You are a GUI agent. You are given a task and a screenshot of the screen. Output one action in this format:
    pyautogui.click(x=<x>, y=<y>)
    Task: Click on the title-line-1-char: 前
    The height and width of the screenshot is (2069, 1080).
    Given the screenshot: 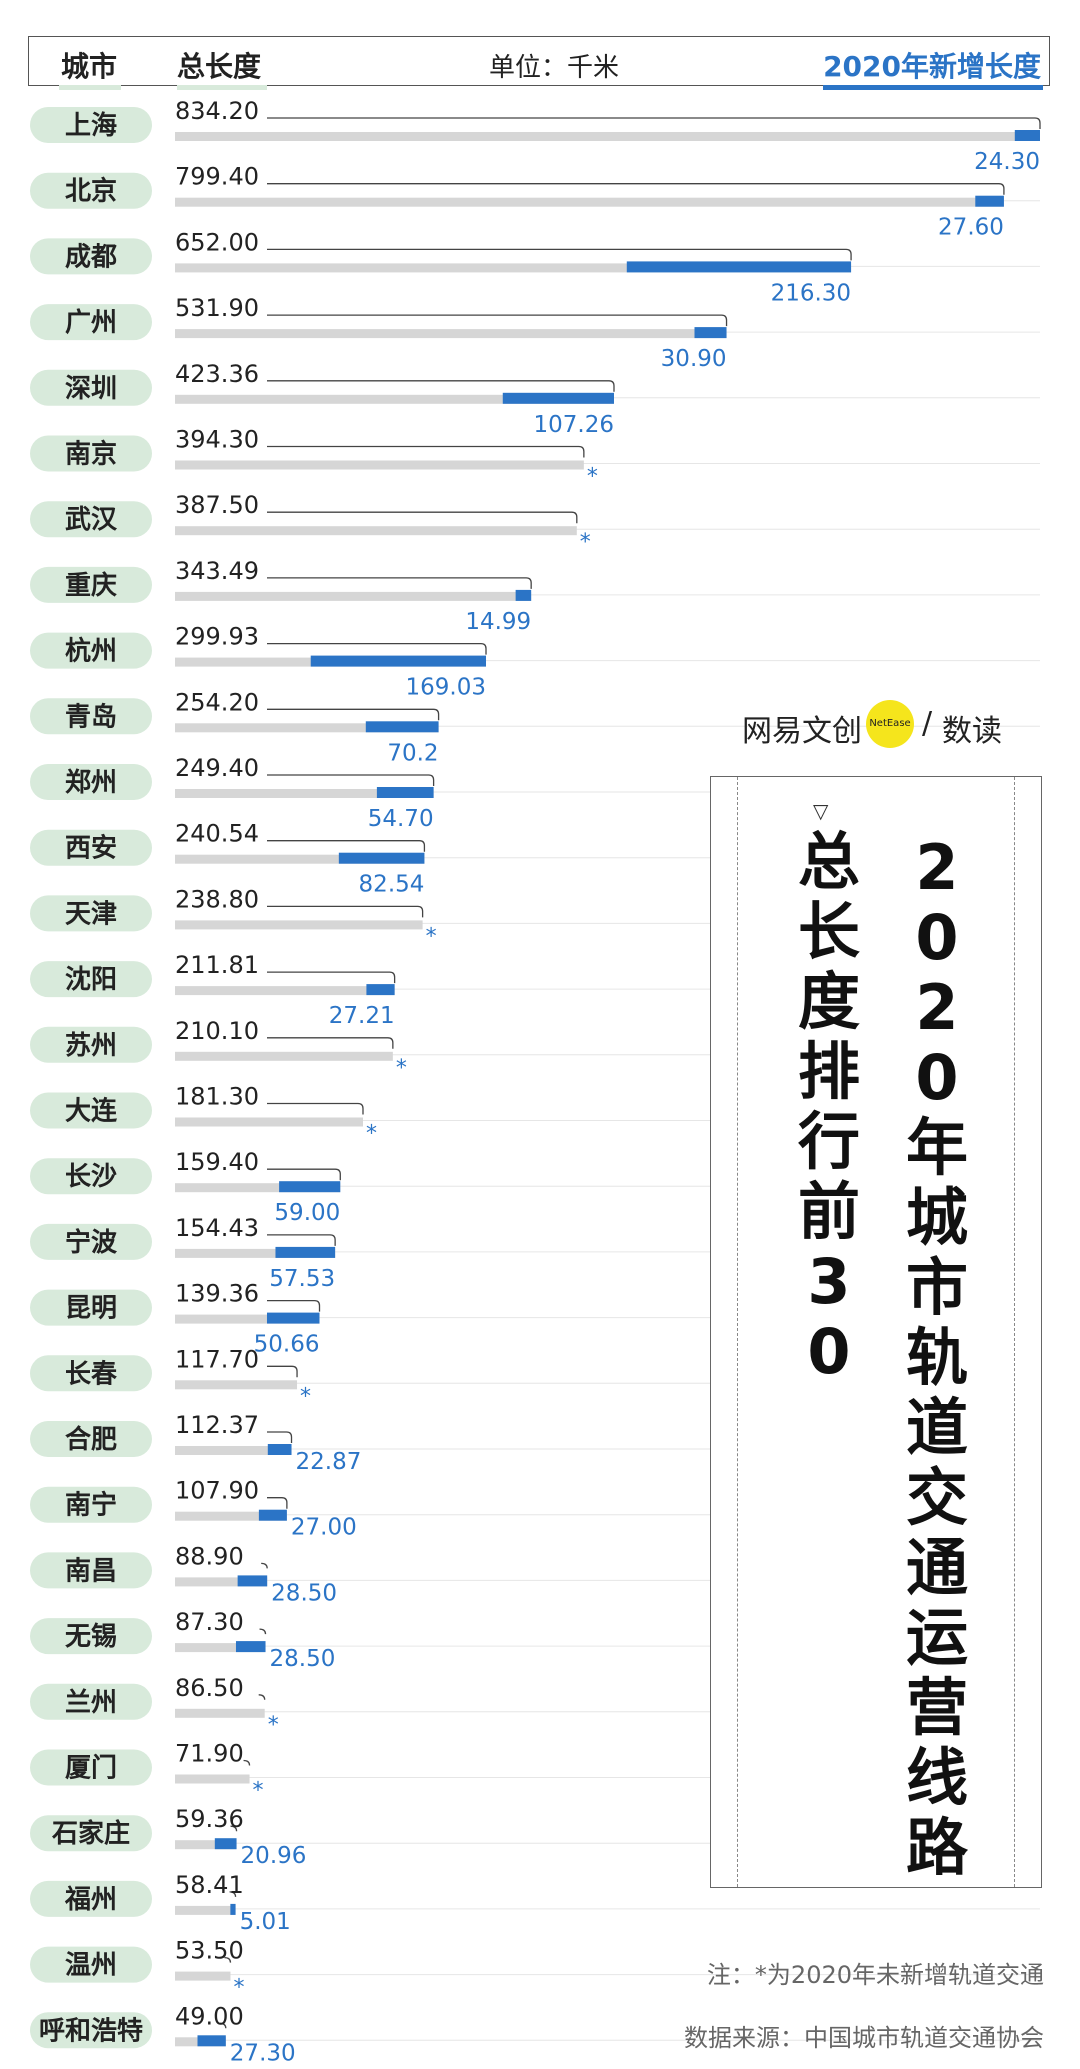 What is the action you would take?
    pyautogui.click(x=828, y=1211)
    